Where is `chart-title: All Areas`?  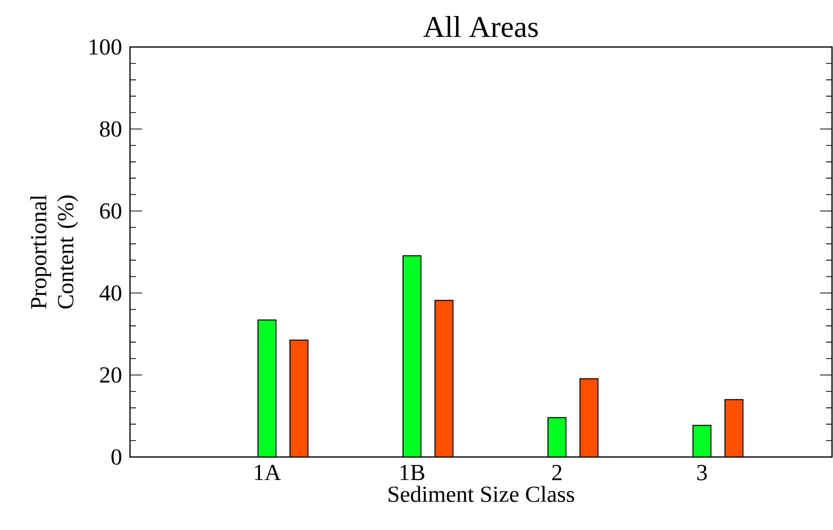 chart-title: All Areas is located at coordinates (480, 27).